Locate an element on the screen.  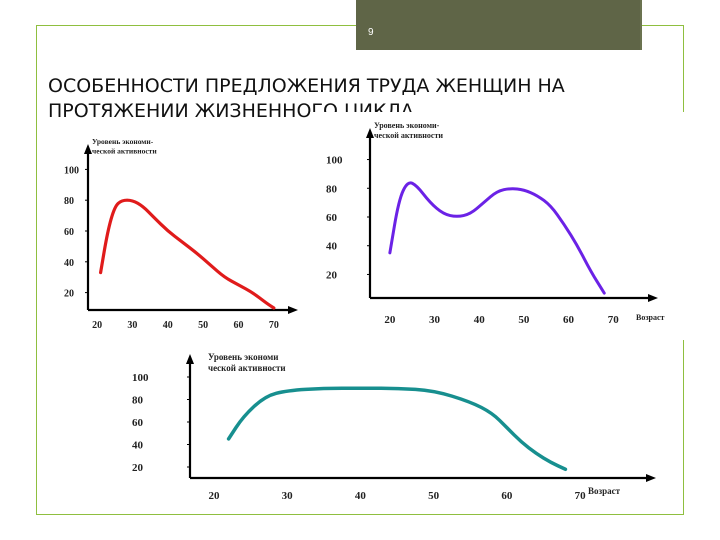
y-axis-label: Уровень экономи ческой активности is located at coordinates (247, 362).